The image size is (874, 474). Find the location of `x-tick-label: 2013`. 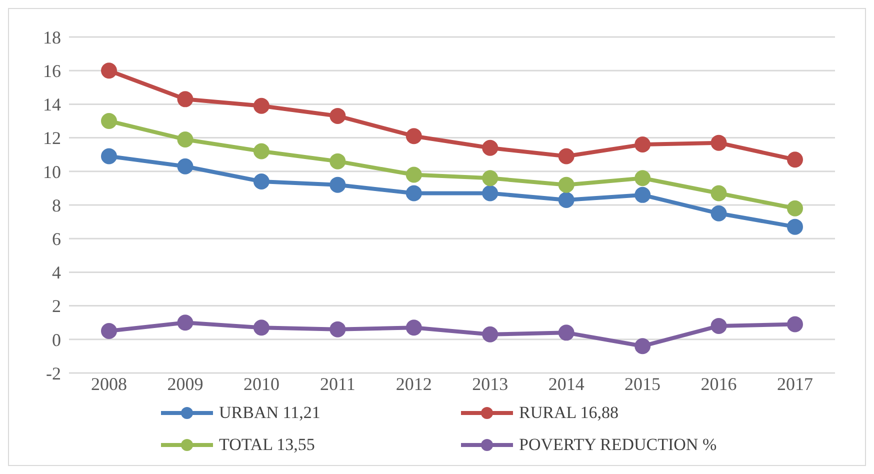

x-tick-label: 2013 is located at coordinates (490, 384).